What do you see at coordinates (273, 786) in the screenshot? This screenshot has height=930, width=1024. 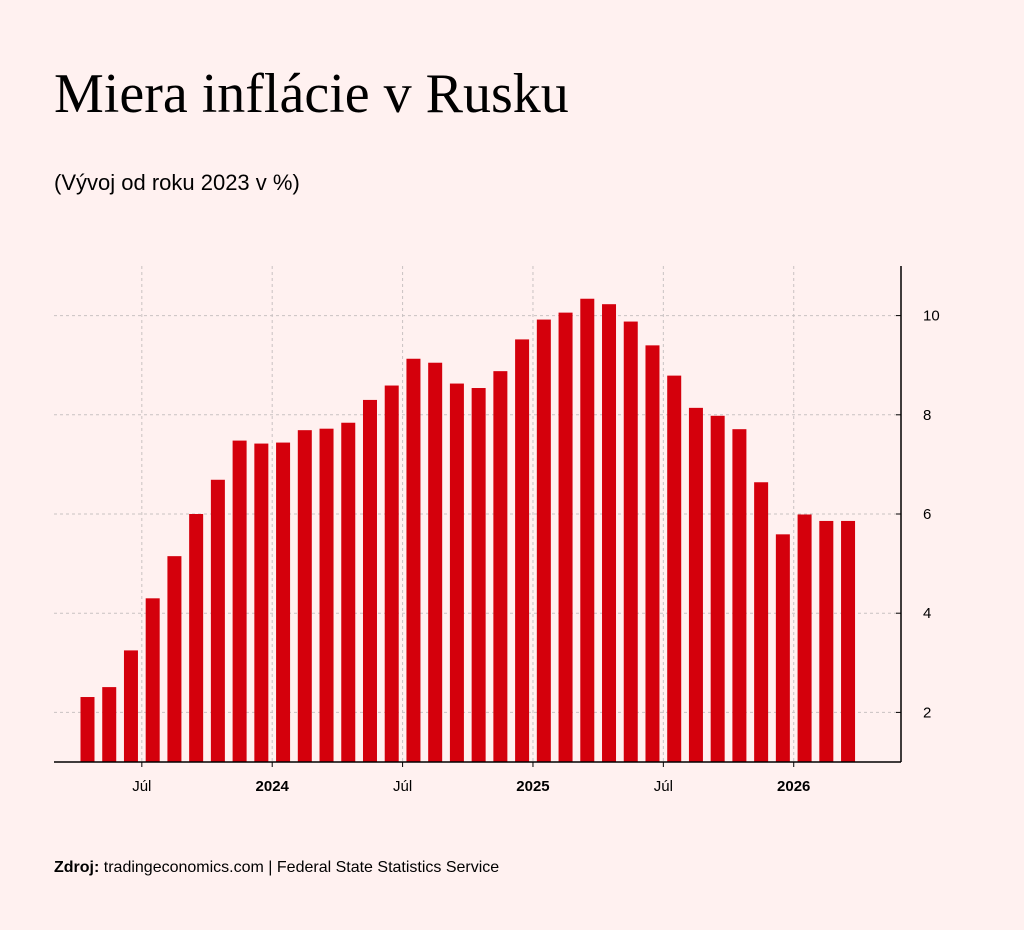 I see `x-tick-label: 2024` at bounding box center [273, 786].